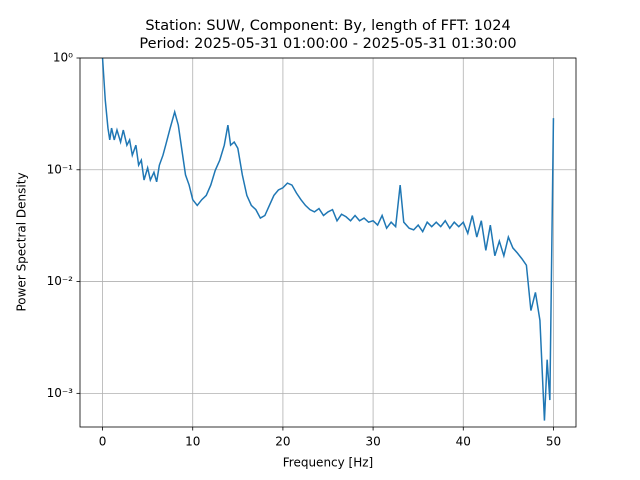  Describe the element at coordinates (372, 442) in the screenshot. I see `x-tick-label: 30` at that location.